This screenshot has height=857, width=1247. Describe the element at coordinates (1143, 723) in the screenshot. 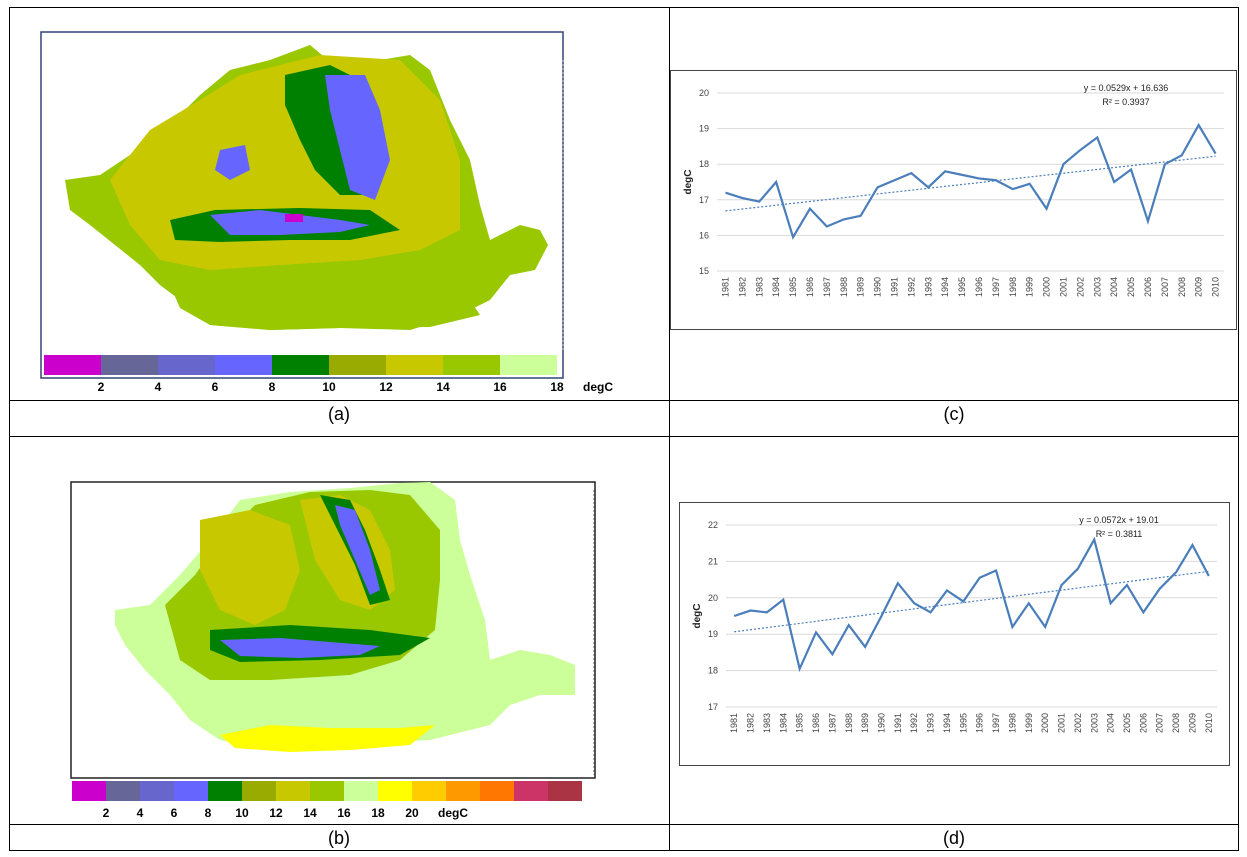

I see `x-tick-label: 2006` at that location.